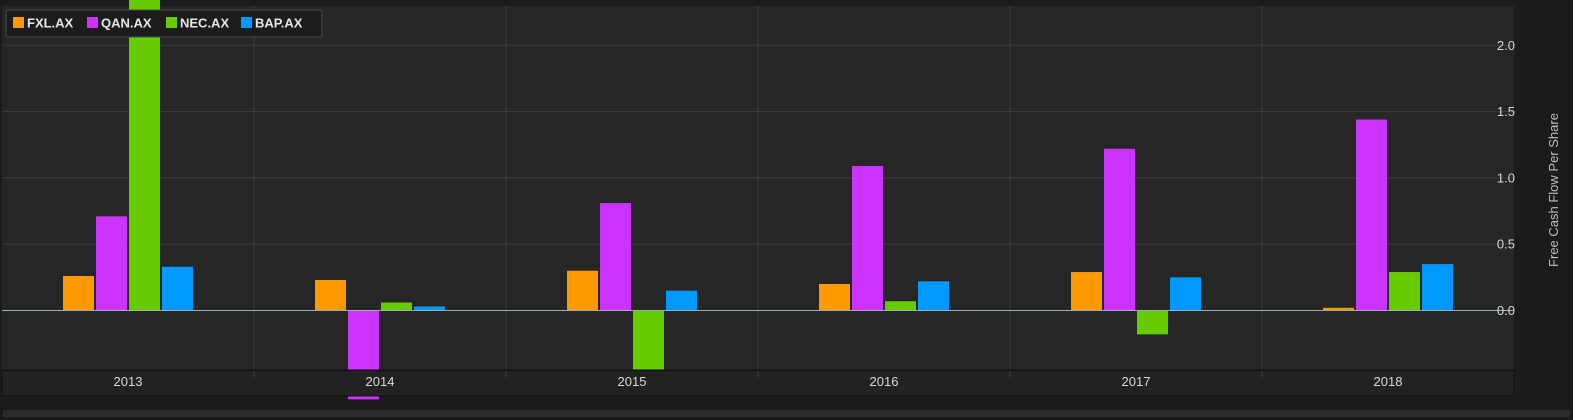 The image size is (1573, 420). Describe the element at coordinates (1185, 294) in the screenshot. I see `bar-bap-ax-2017` at that location.